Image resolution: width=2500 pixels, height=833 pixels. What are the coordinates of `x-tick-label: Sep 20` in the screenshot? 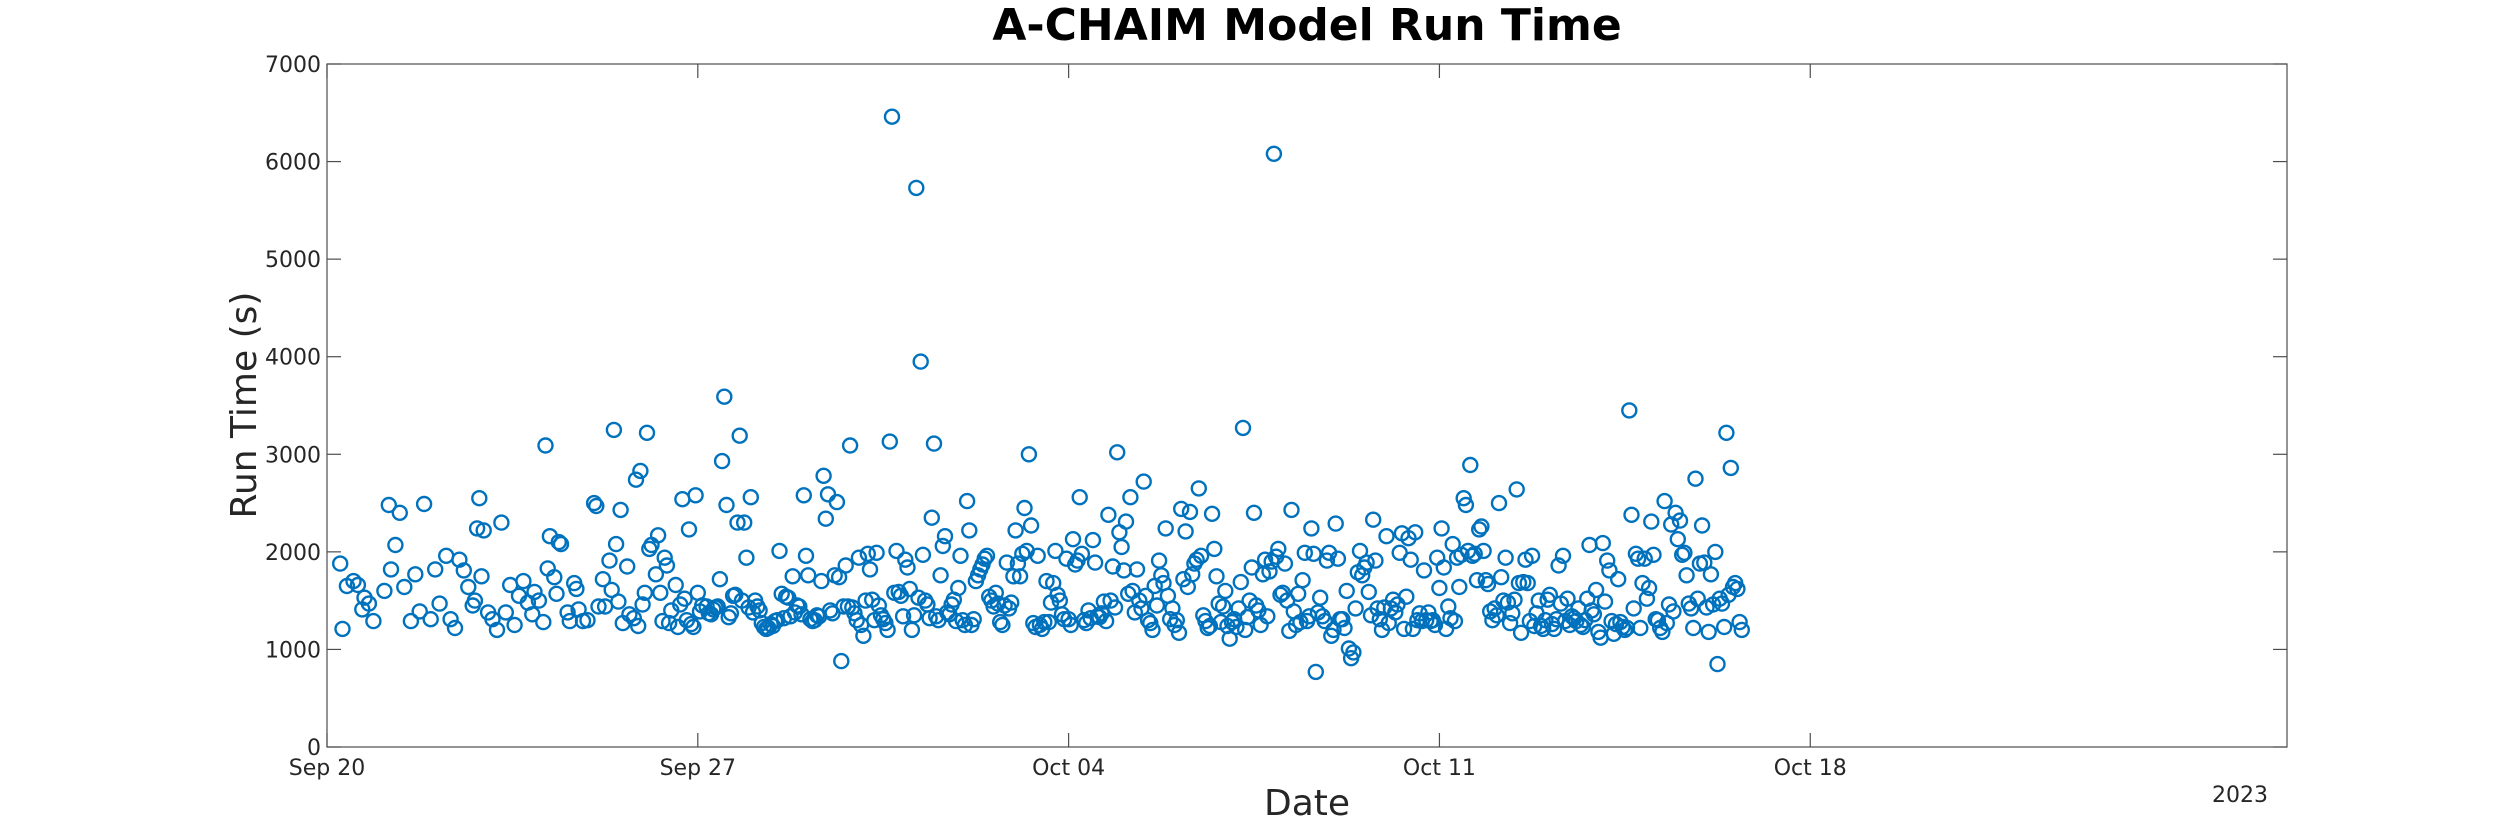 It's located at (327, 768).